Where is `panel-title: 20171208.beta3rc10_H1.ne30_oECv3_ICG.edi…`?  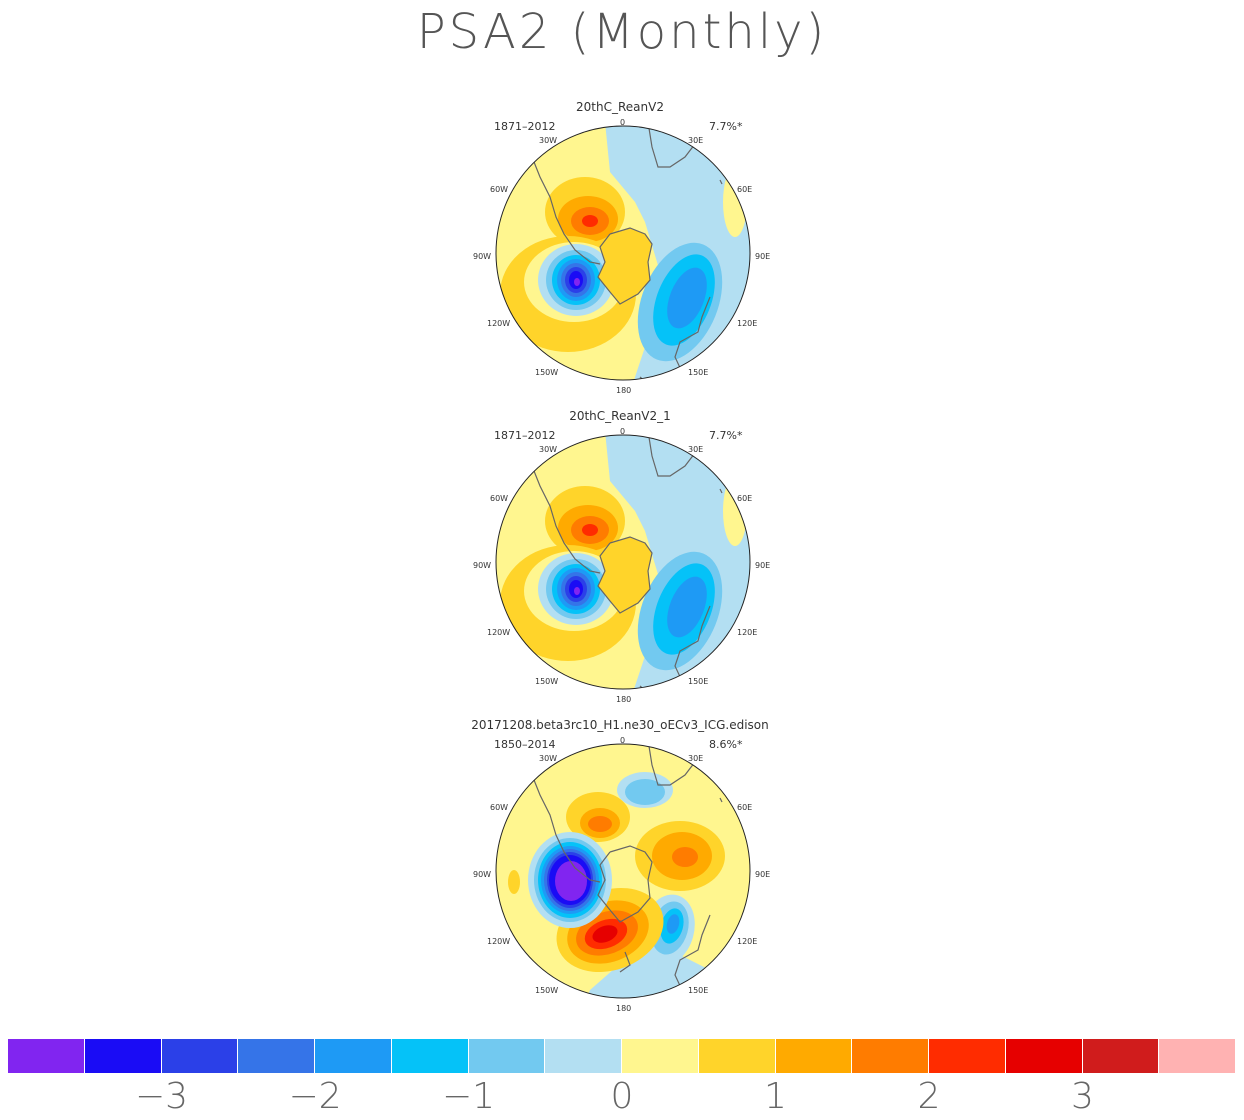
panel-title: 20171208.beta3rc10_H1.ne30_oECv3_ICG.edi… is located at coordinates (620, 725).